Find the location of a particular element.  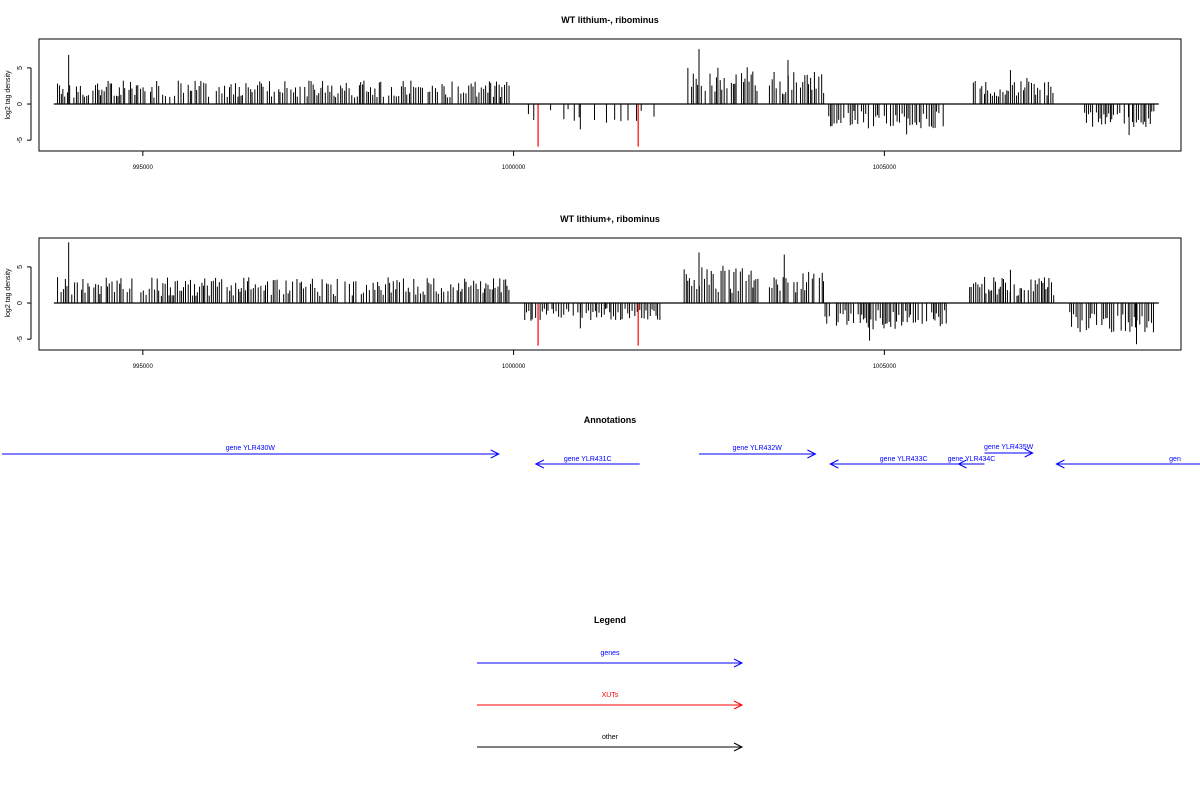

panel-title: WT lithium+, ribominus is located at coordinates (610, 219).